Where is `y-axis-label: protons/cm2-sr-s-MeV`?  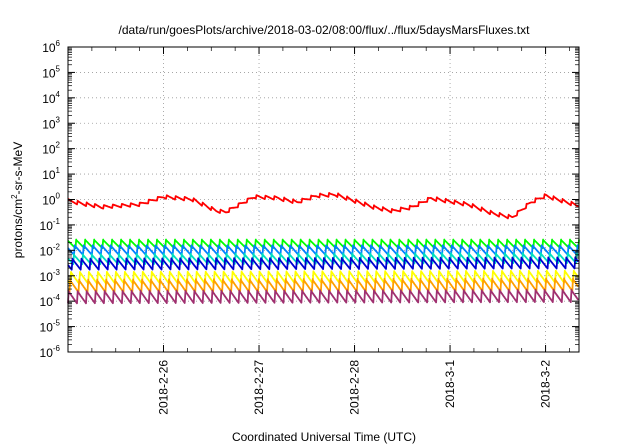
y-axis-label: protons/cm2-sr-s-MeV is located at coordinates (17, 200).